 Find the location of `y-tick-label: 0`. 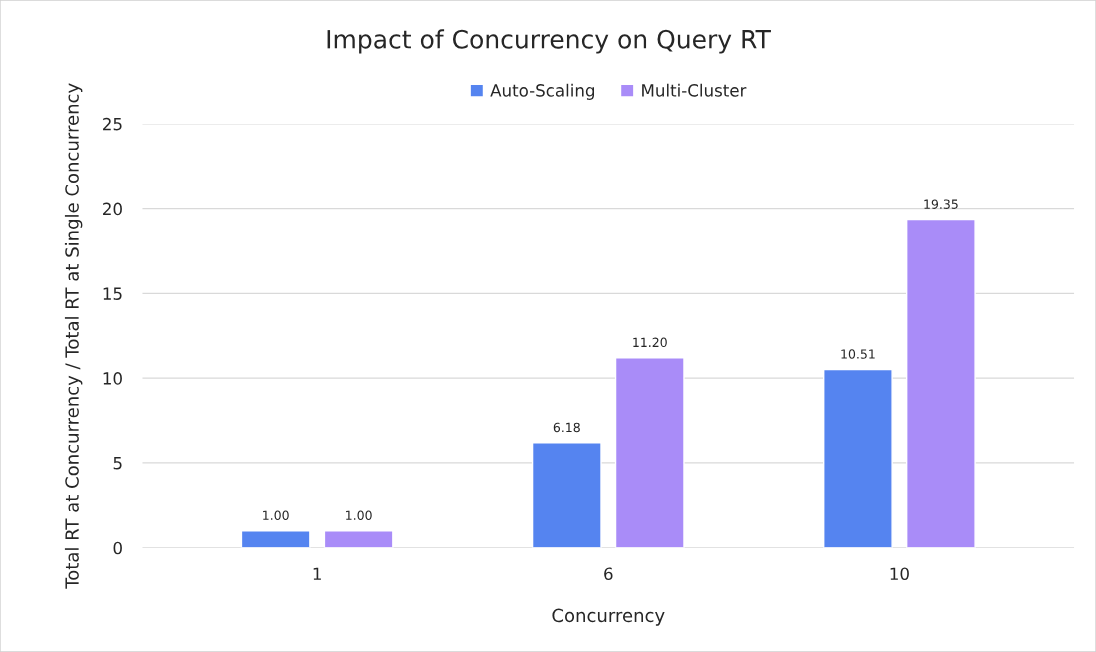

y-tick-label: 0 is located at coordinates (117, 548).